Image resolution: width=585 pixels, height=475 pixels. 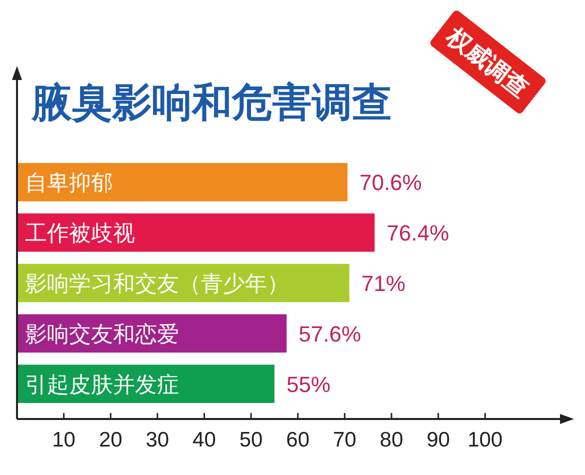 What do you see at coordinates (157, 284) in the screenshot?
I see `y-tick-label: 影响学习和交友（青少年）` at bounding box center [157, 284].